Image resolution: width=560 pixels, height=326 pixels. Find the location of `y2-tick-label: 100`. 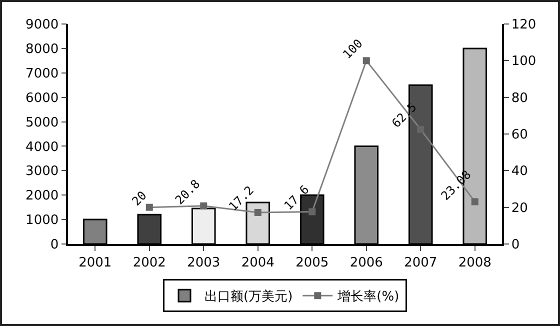

y2-tick-label: 100 is located at coordinates (523, 62).